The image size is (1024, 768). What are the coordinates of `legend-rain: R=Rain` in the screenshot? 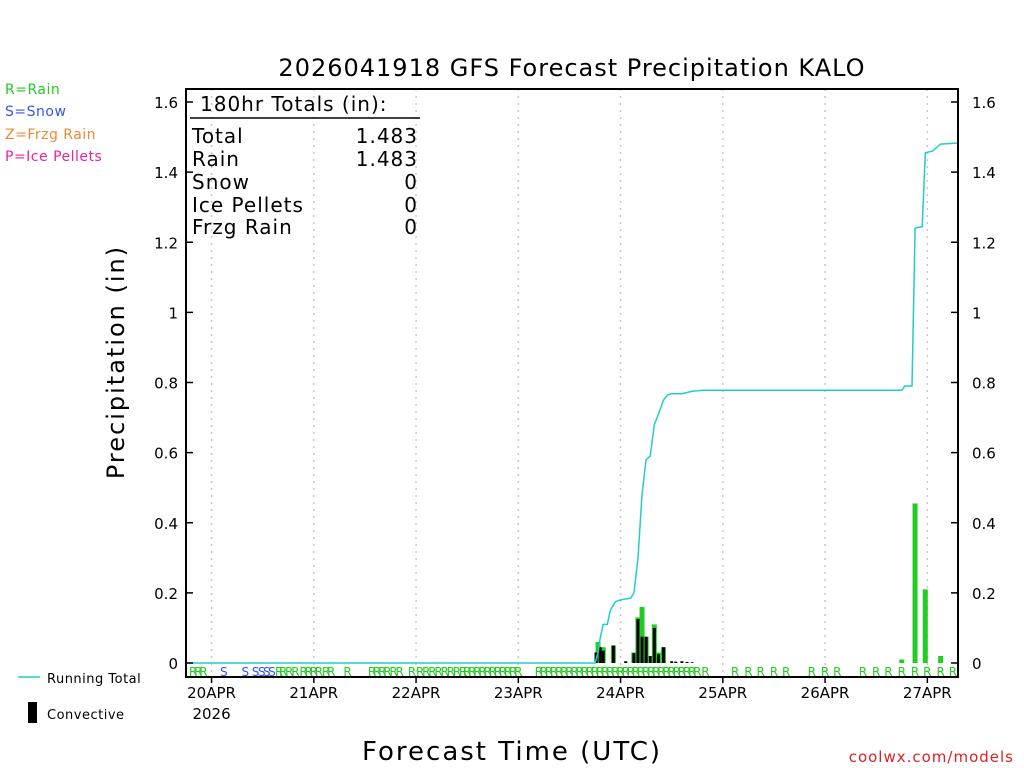 It's located at (33, 90).